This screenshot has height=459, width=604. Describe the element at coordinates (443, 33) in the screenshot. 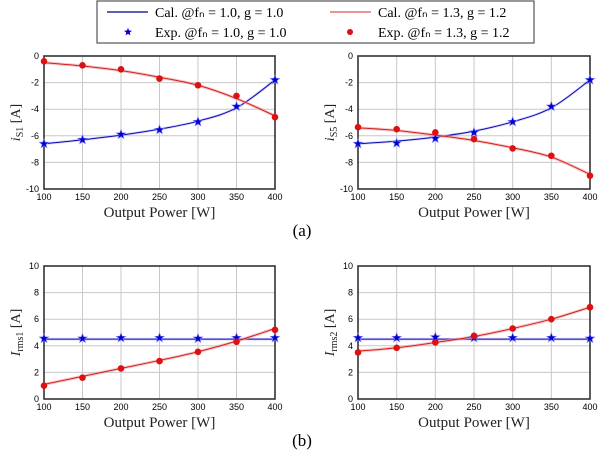

I see `legend-label-exp-2: Exp. @fₙ = 1.3, g = 1.2` at that location.